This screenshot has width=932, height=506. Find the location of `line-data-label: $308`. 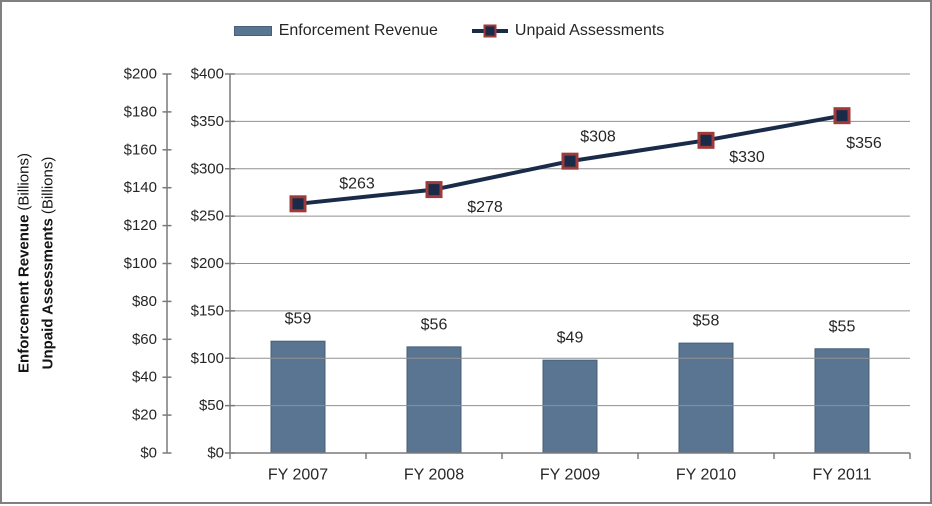

line-data-label: $308 is located at coordinates (598, 137).